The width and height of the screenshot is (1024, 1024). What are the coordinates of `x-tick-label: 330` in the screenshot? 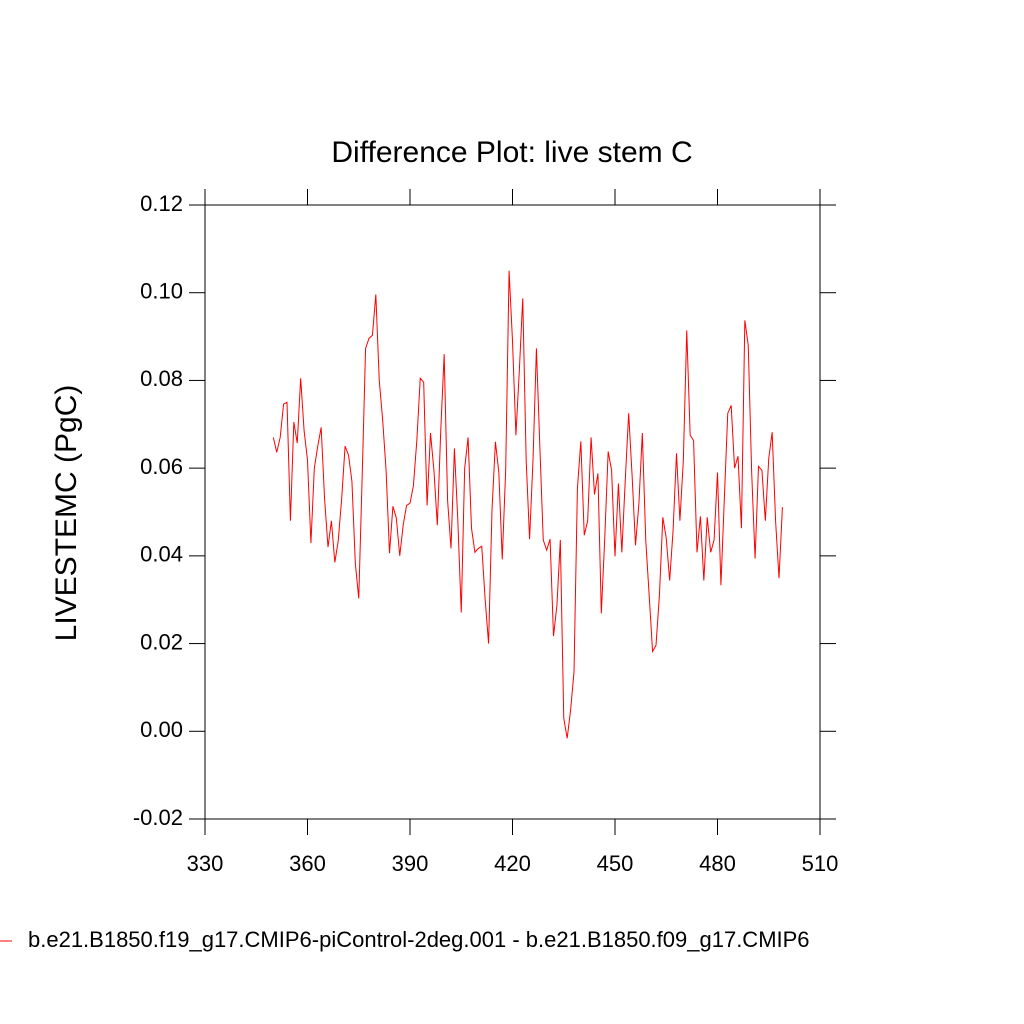 It's located at (205, 863).